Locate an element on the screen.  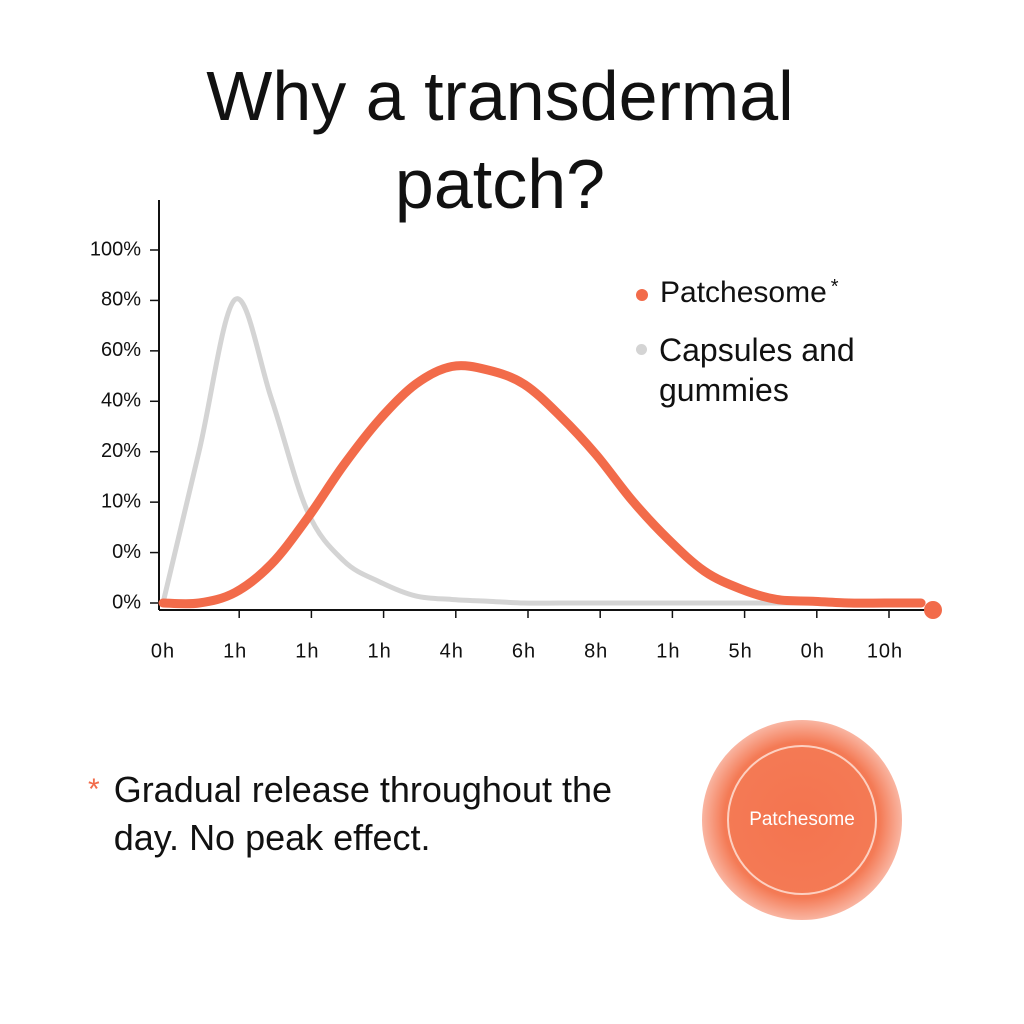
y-tick-label: 80% is located at coordinates (121, 300).